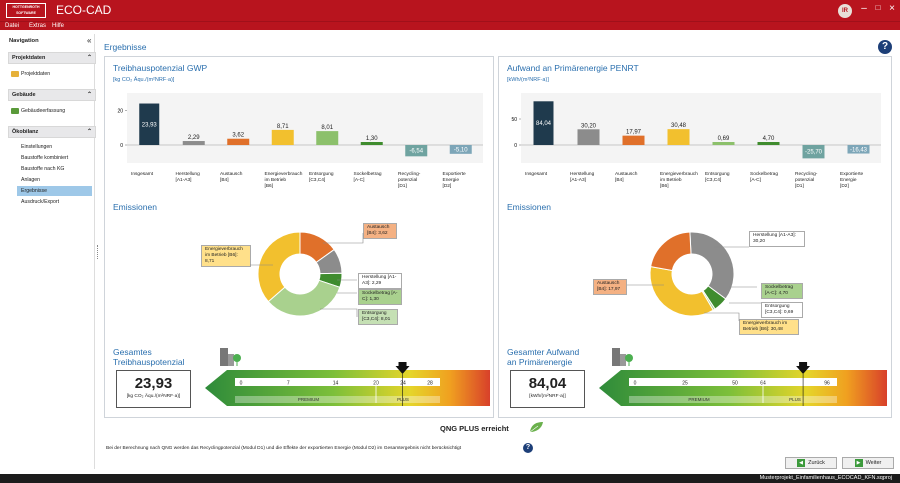 This screenshot has width=900, height=483. What do you see at coordinates (52, 95) in the screenshot?
I see `section-gebaeude: Gebäude ⌃` at bounding box center [52, 95].